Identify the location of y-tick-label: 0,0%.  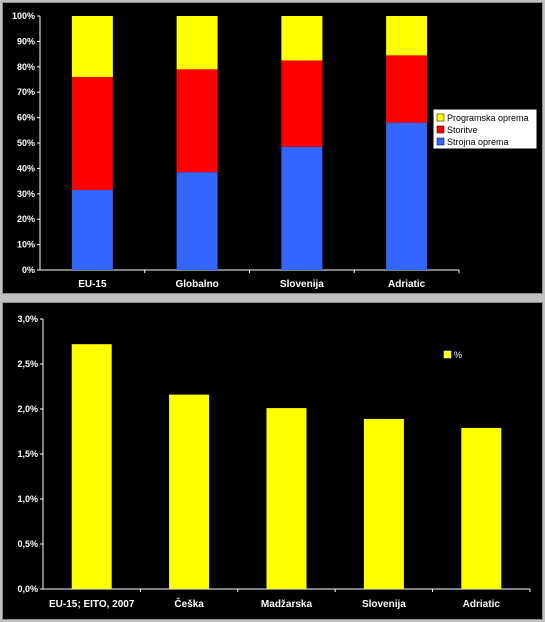
(27, 589).